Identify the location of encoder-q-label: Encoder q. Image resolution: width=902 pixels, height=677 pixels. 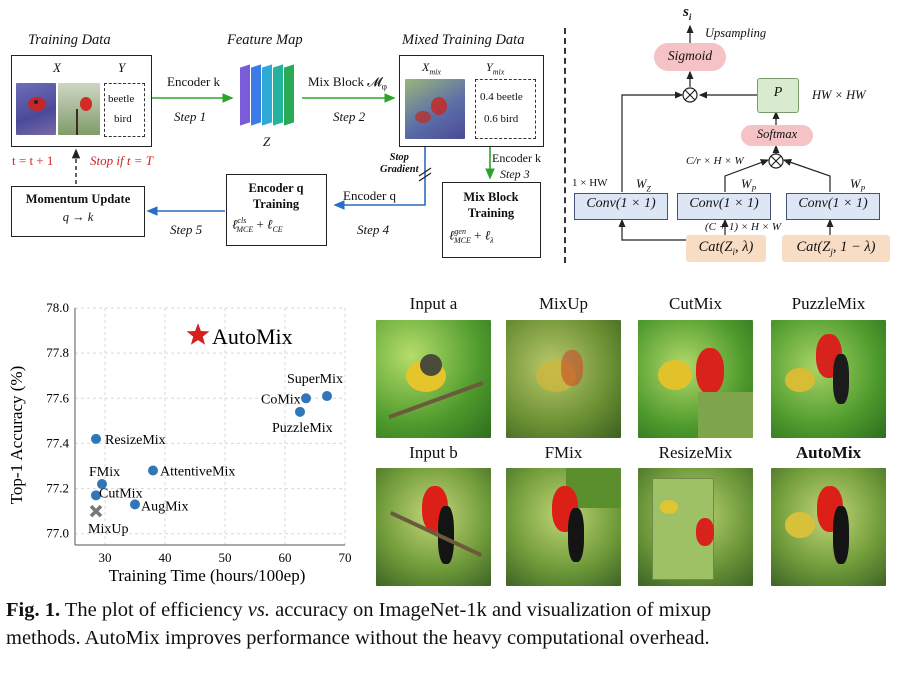
(370, 195).